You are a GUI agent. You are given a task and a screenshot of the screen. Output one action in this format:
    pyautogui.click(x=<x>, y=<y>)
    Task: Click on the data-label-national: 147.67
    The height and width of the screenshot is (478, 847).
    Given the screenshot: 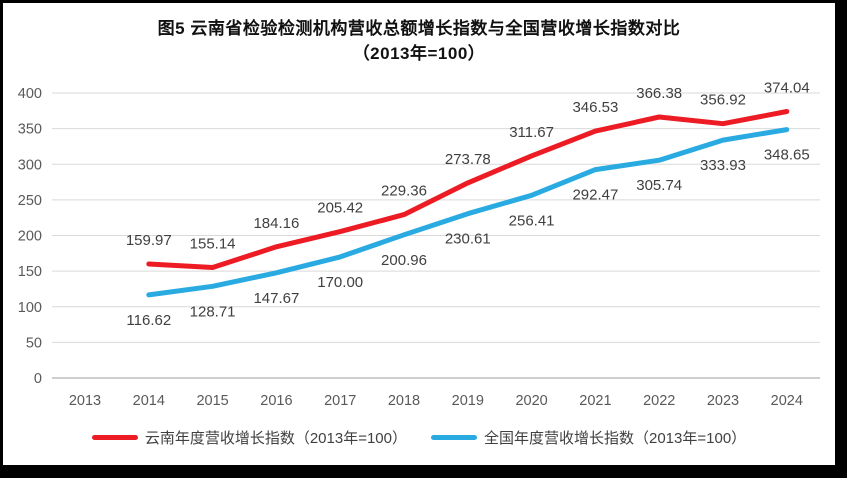 What is the action you would take?
    pyautogui.click(x=276, y=298)
    